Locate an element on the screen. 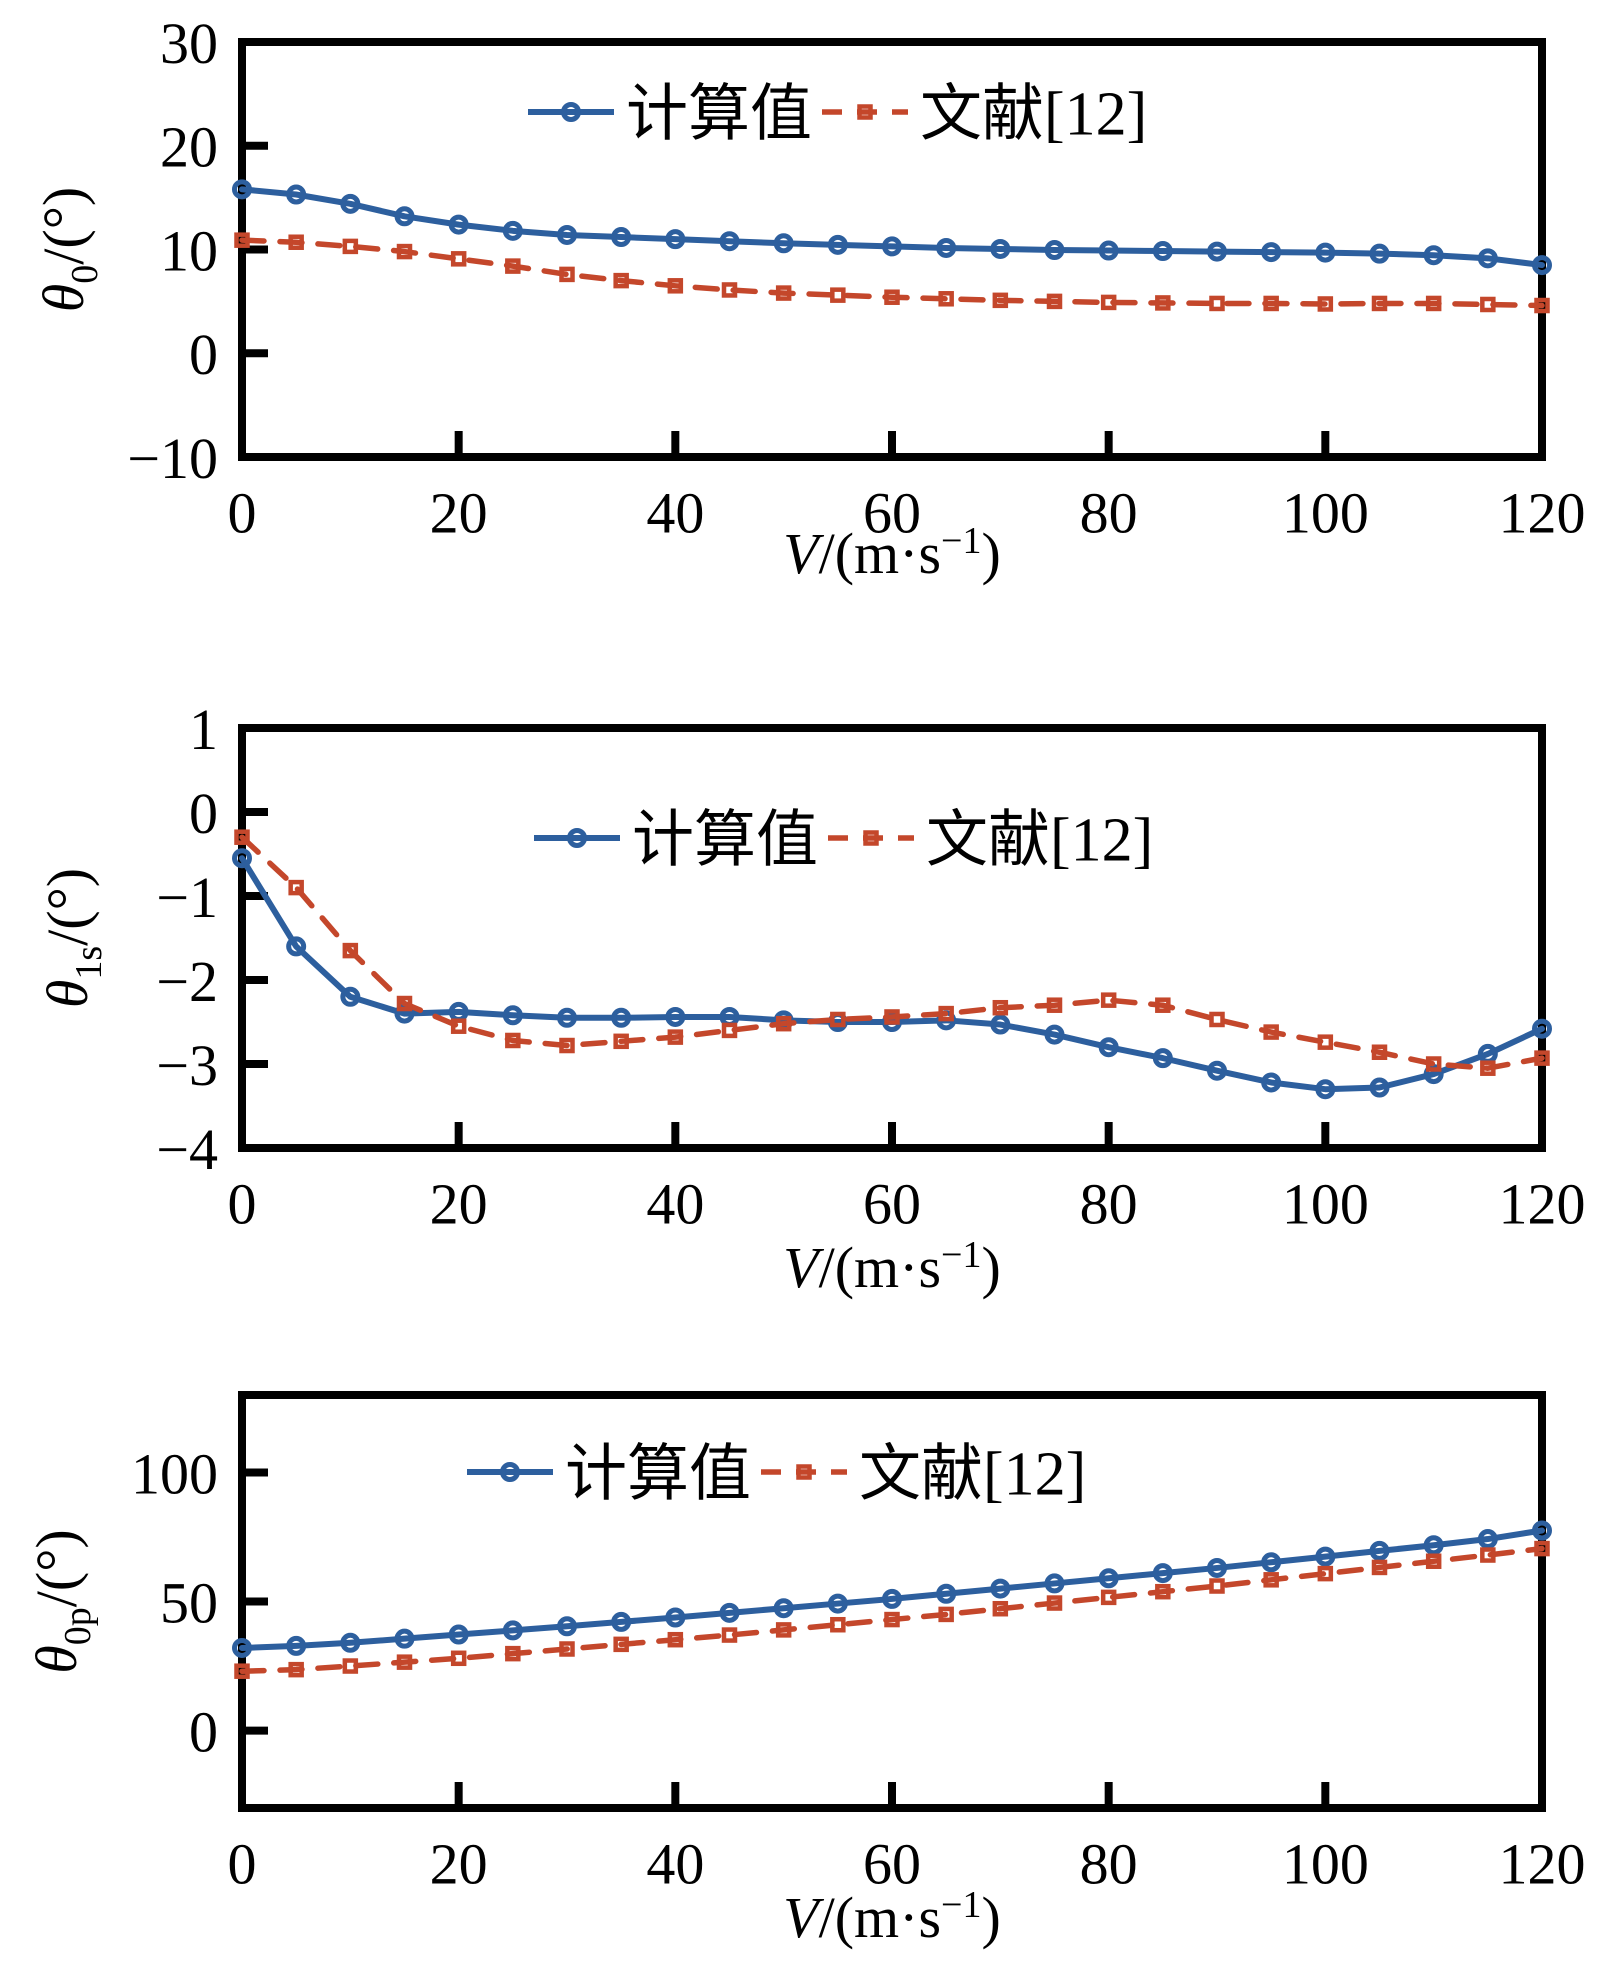 This screenshot has width=1614, height=1979. y-tick-label: 0 is located at coordinates (203, 1731).